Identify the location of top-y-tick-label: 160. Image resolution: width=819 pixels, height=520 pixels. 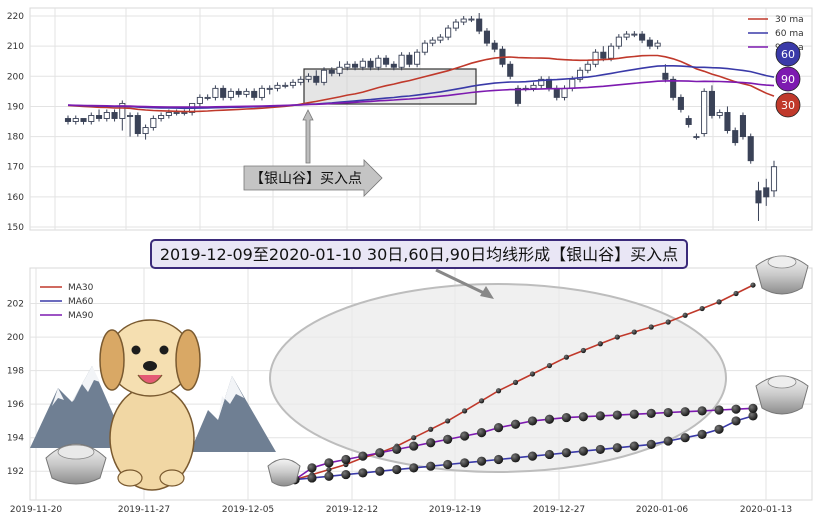
(15, 198).